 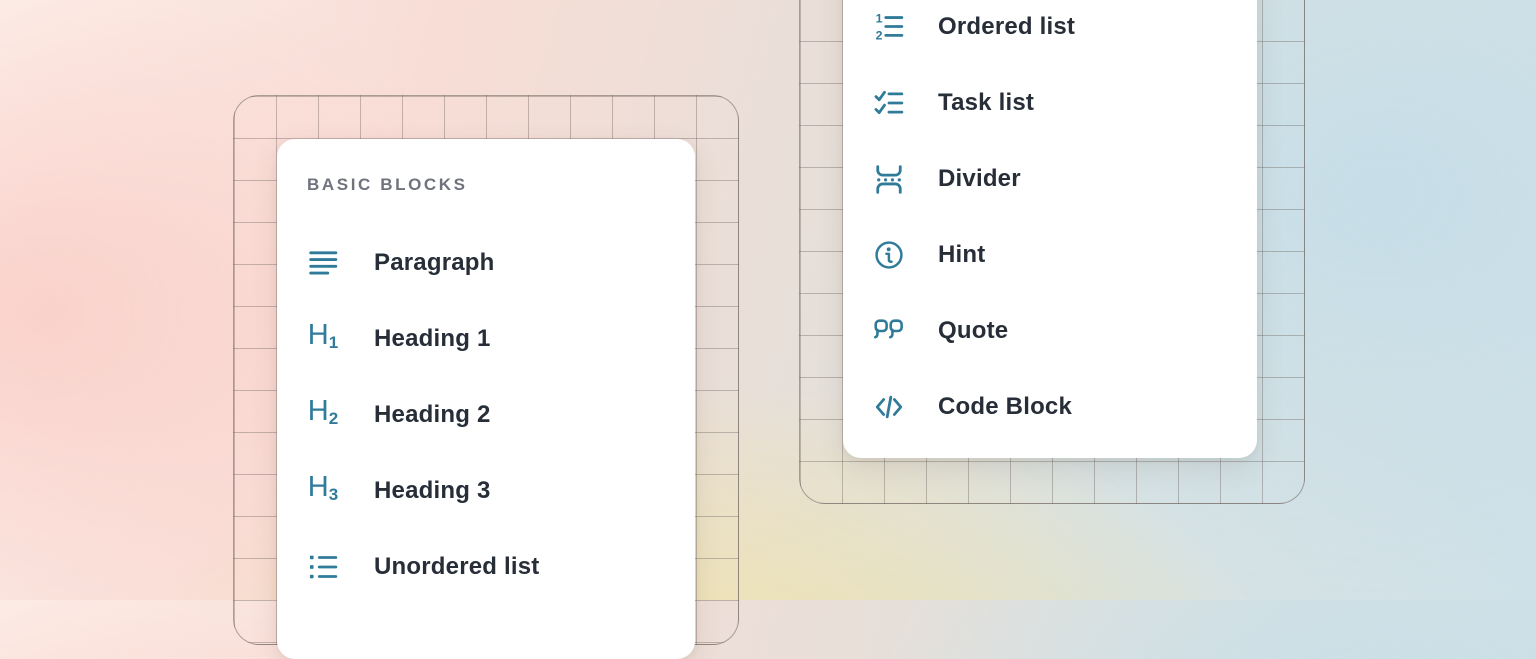 What do you see at coordinates (323, 411) in the screenshot?
I see `heading-2-icon: H2` at bounding box center [323, 411].